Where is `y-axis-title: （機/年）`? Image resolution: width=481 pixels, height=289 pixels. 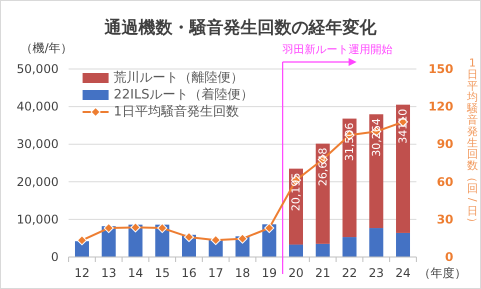
y-axis-title: （機/年） is located at coordinates (46, 48).